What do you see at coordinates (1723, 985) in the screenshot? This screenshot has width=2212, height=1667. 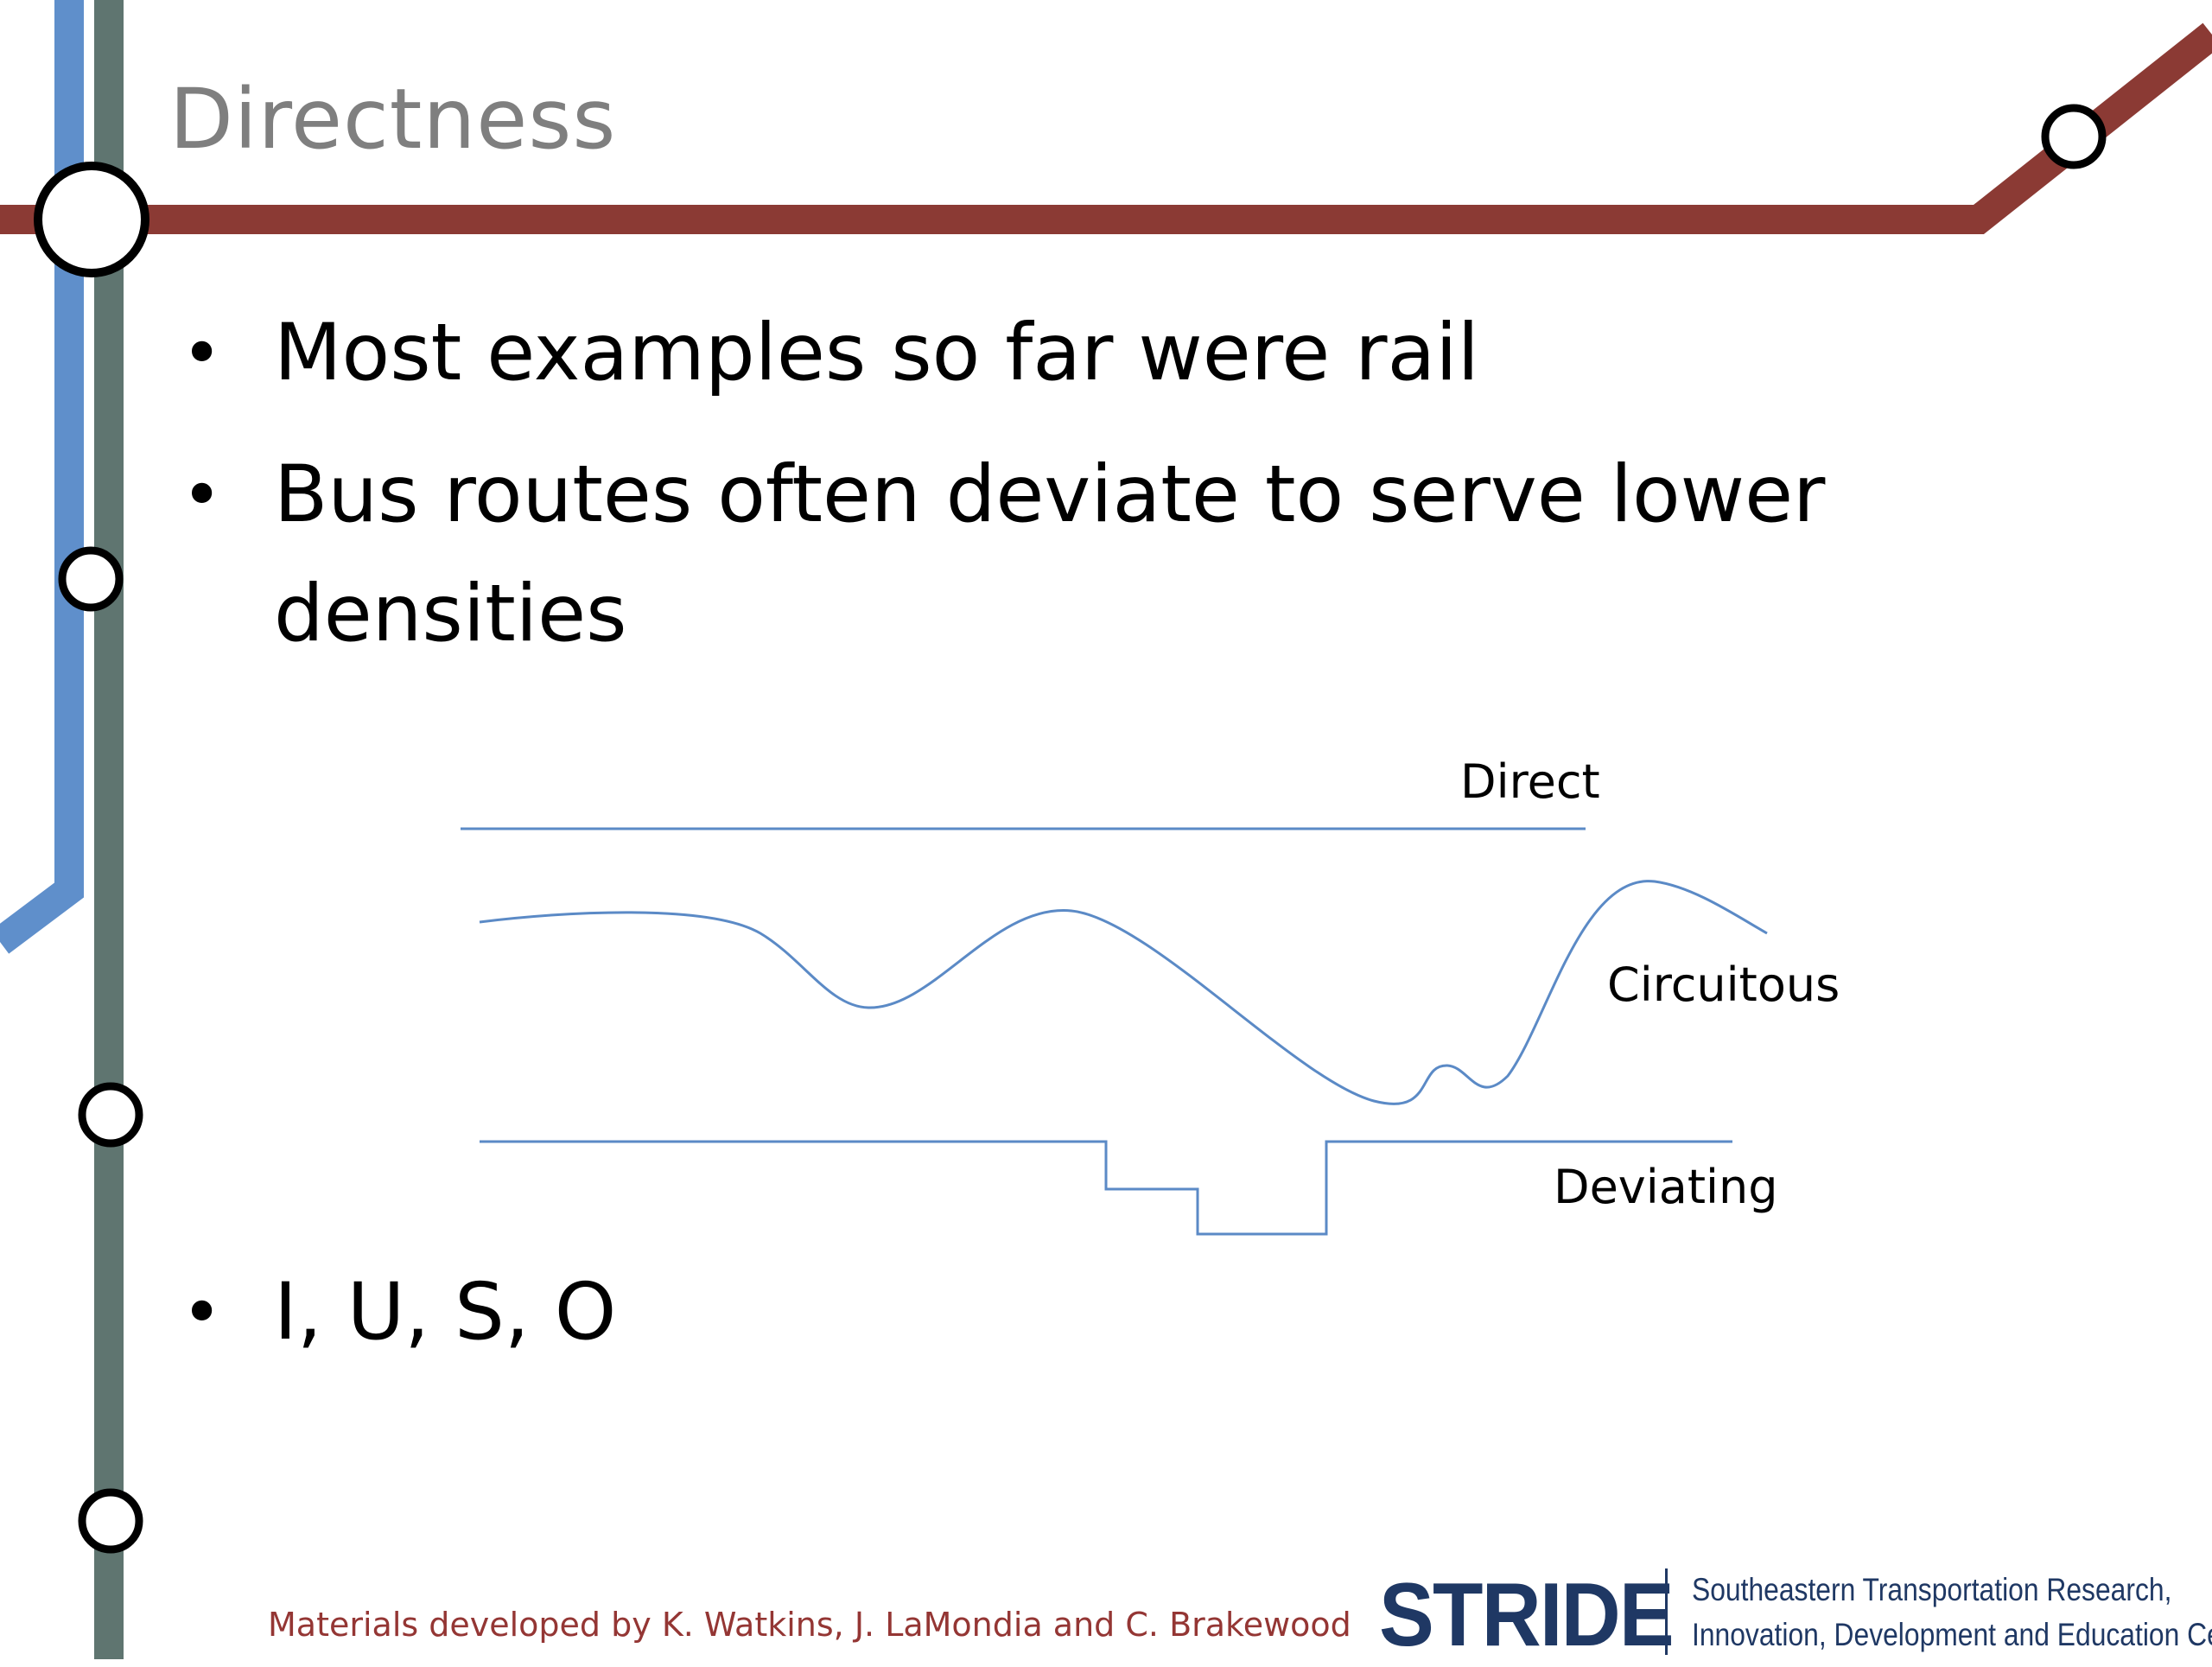 I see `circuitous-label: Circuitous` at bounding box center [1723, 985].